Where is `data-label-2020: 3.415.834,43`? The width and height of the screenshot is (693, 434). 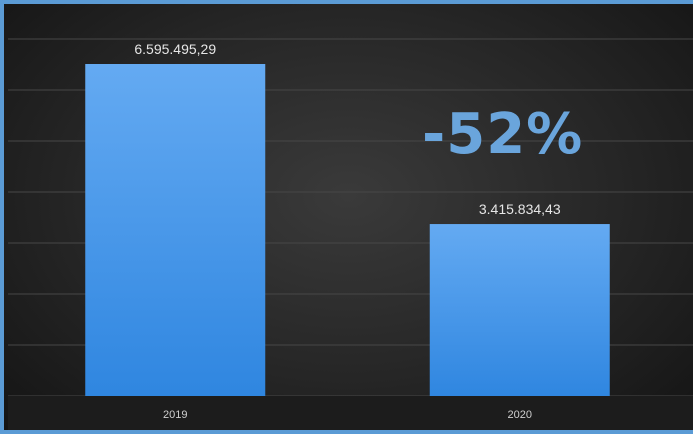 data-label-2020: 3.415.834,43 is located at coordinates (520, 209).